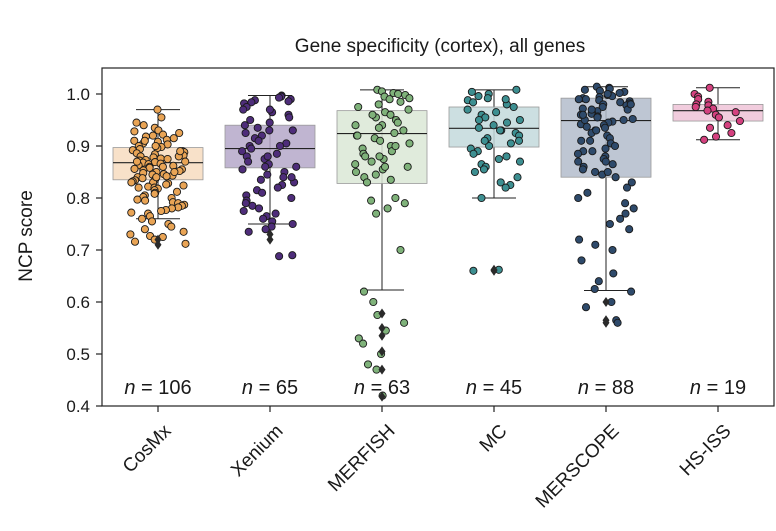  What do you see at coordinates (78, 250) in the screenshot?
I see `y-tick-label: 0.7` at bounding box center [78, 250].